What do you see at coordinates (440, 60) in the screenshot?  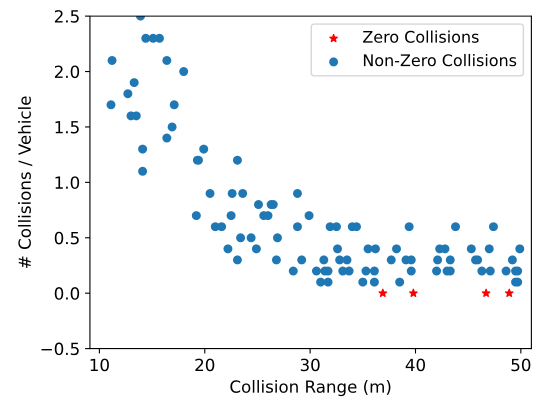 I see `legend-label: Non-Zero Collisions` at bounding box center [440, 60].